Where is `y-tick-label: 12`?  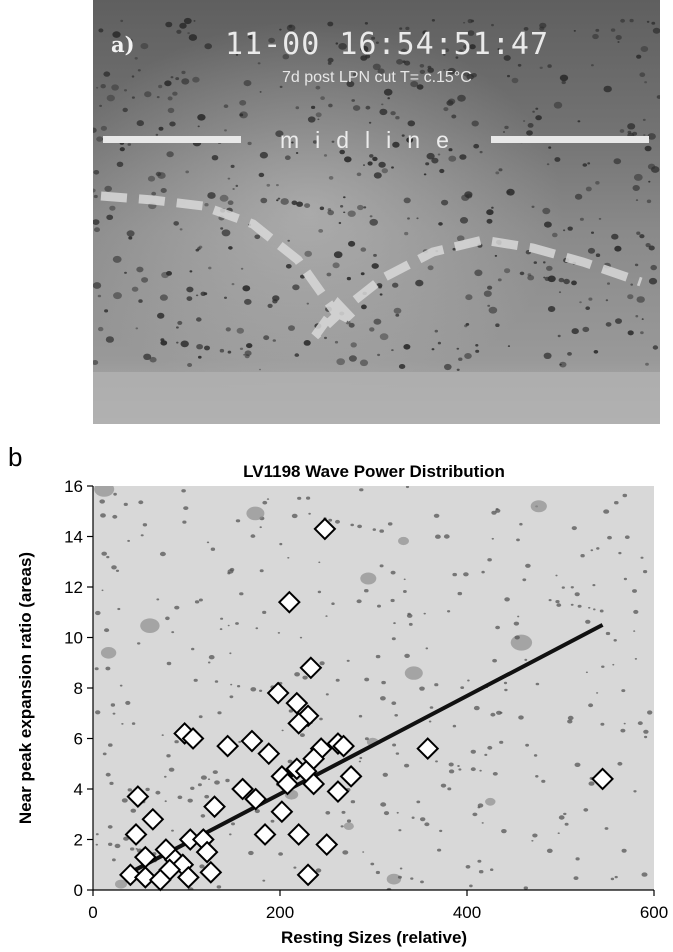
y-tick-label: 12 is located at coordinates (73, 587).